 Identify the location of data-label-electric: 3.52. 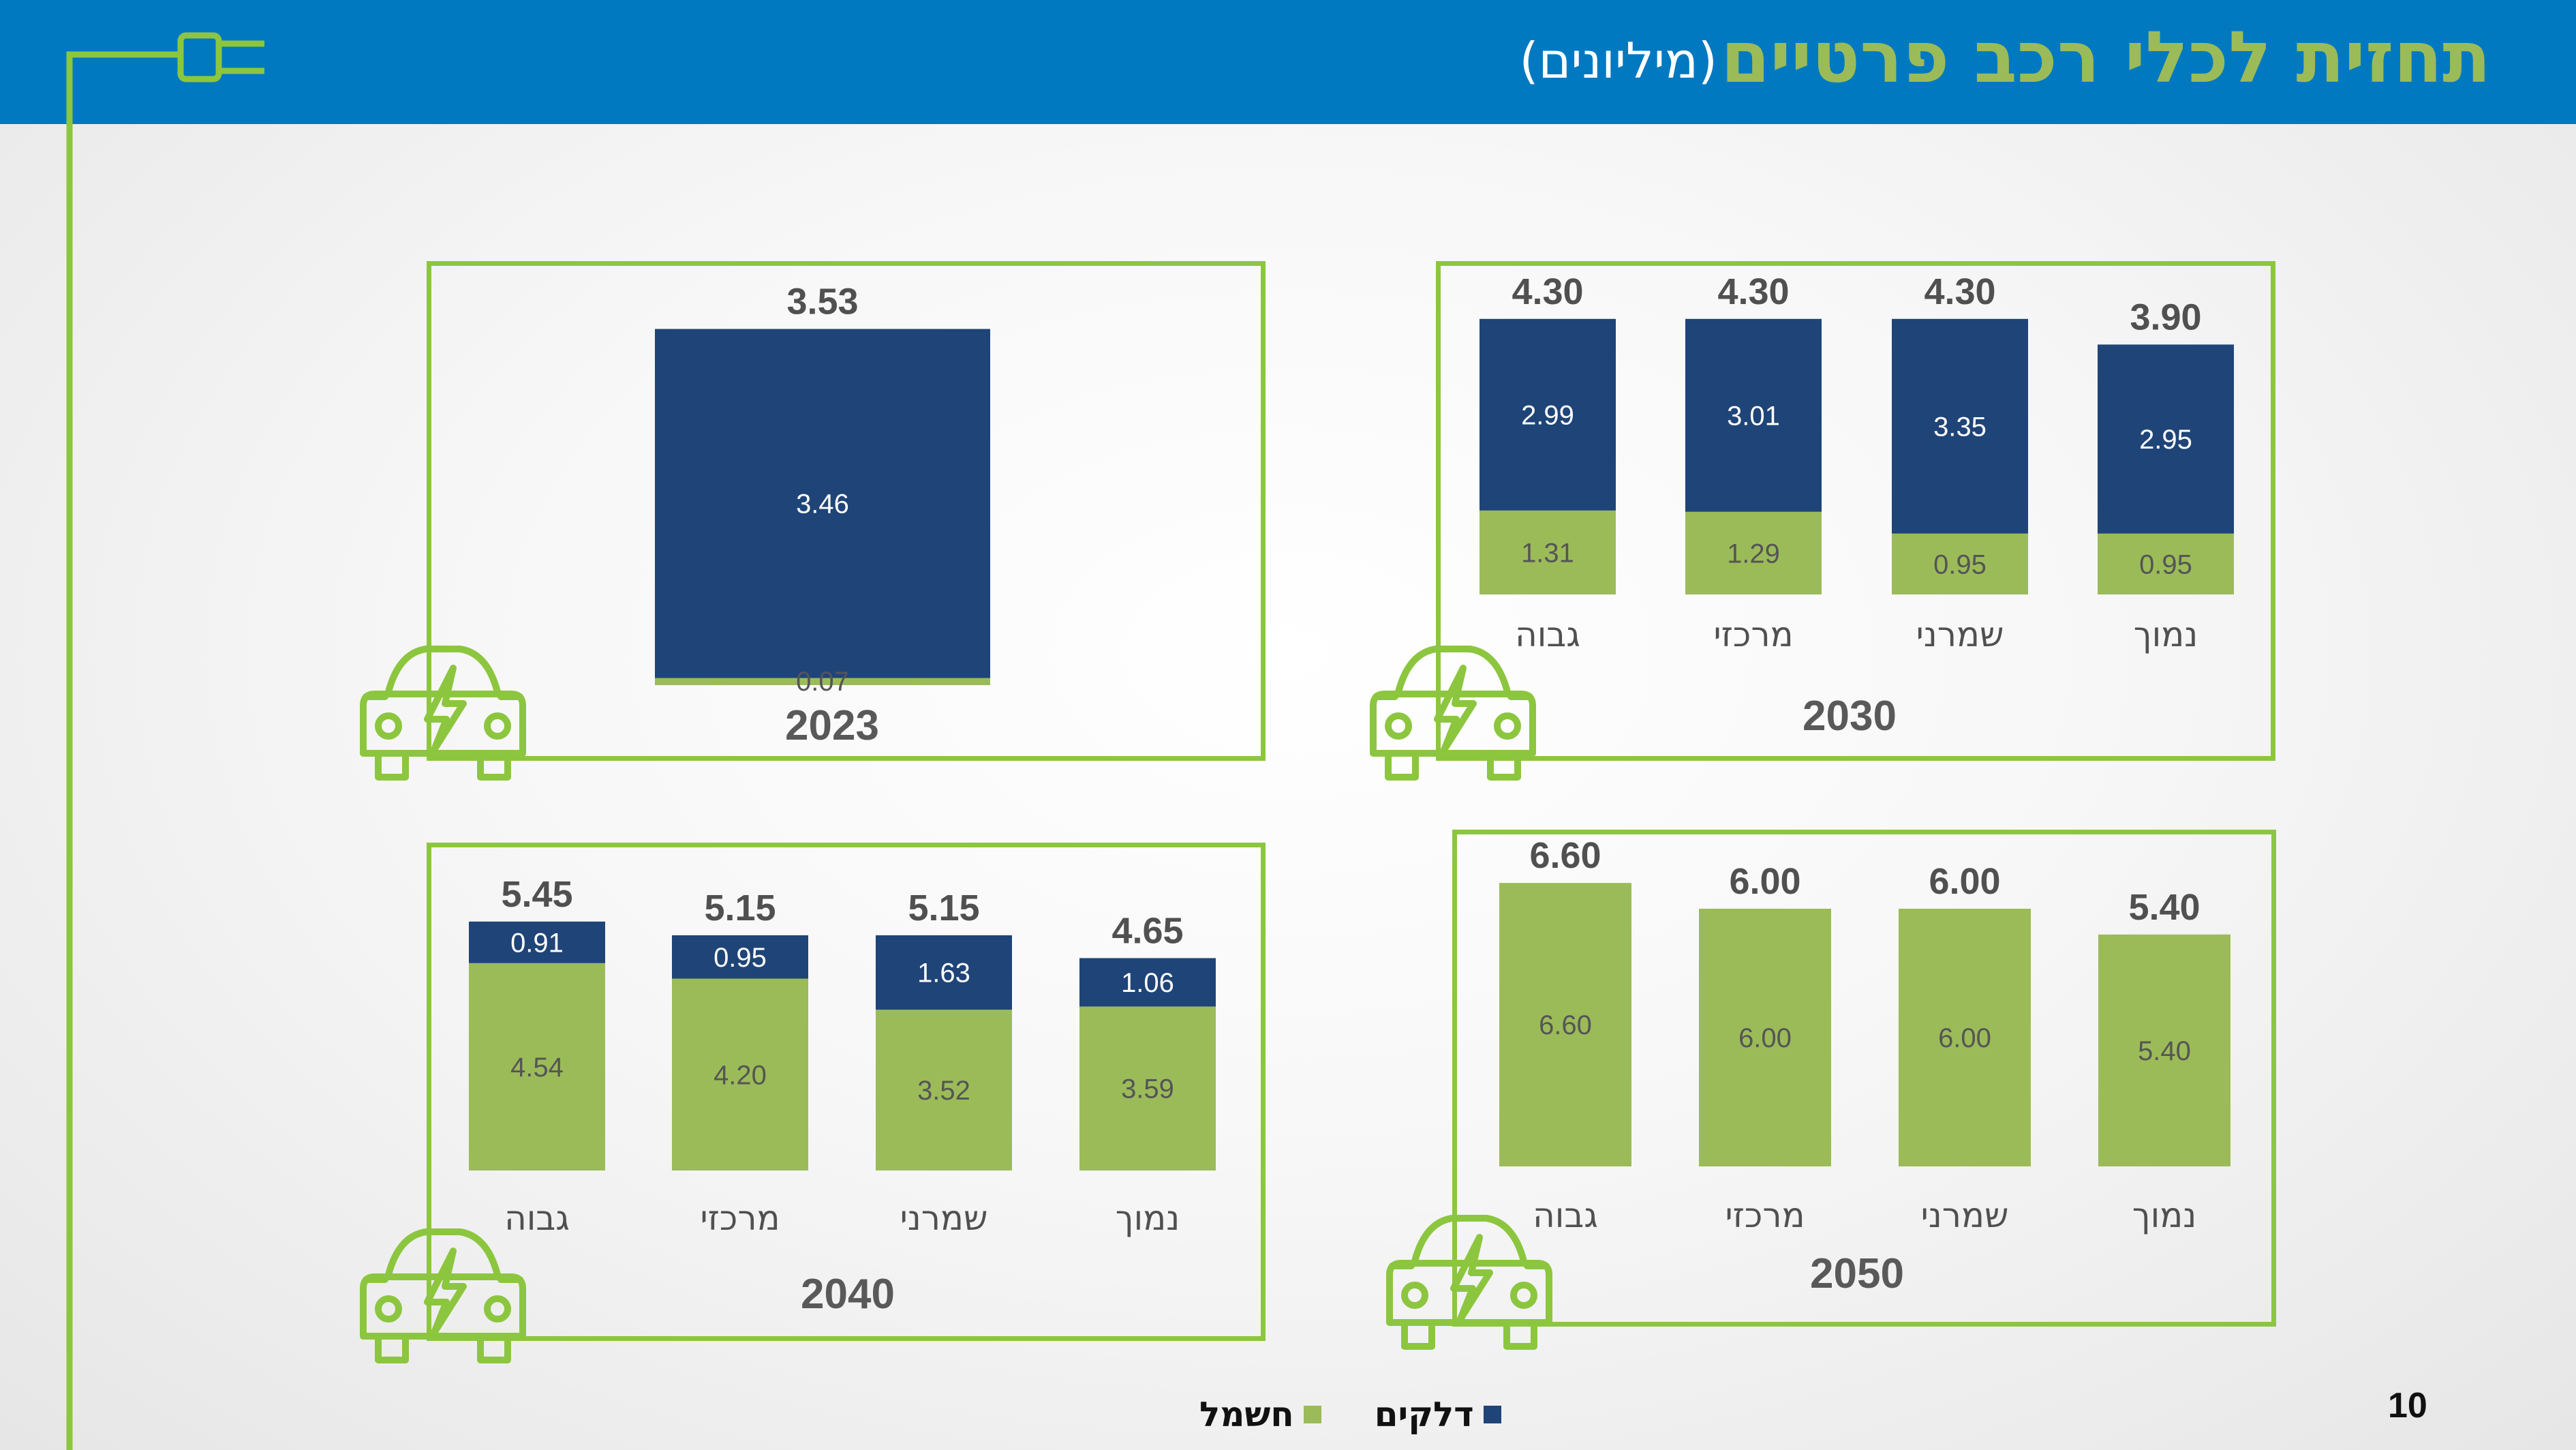
(943, 1091).